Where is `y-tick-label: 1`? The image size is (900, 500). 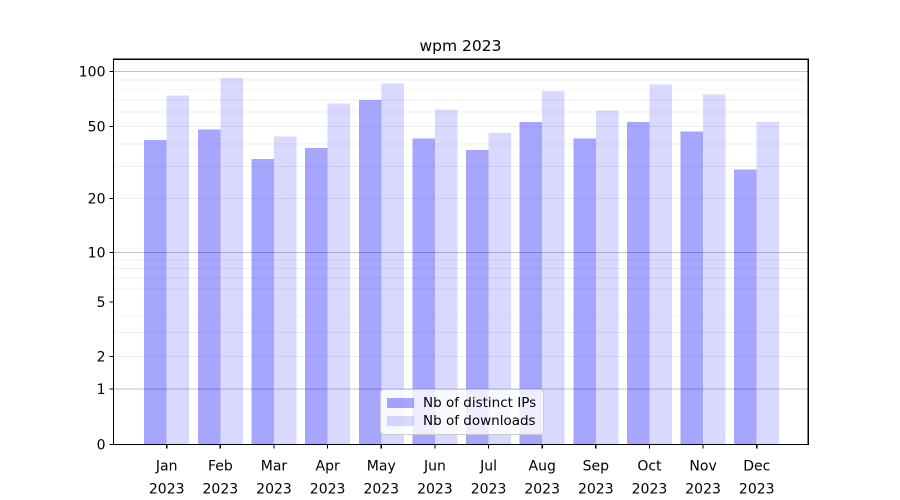 y-tick-label: 1 is located at coordinates (101, 390).